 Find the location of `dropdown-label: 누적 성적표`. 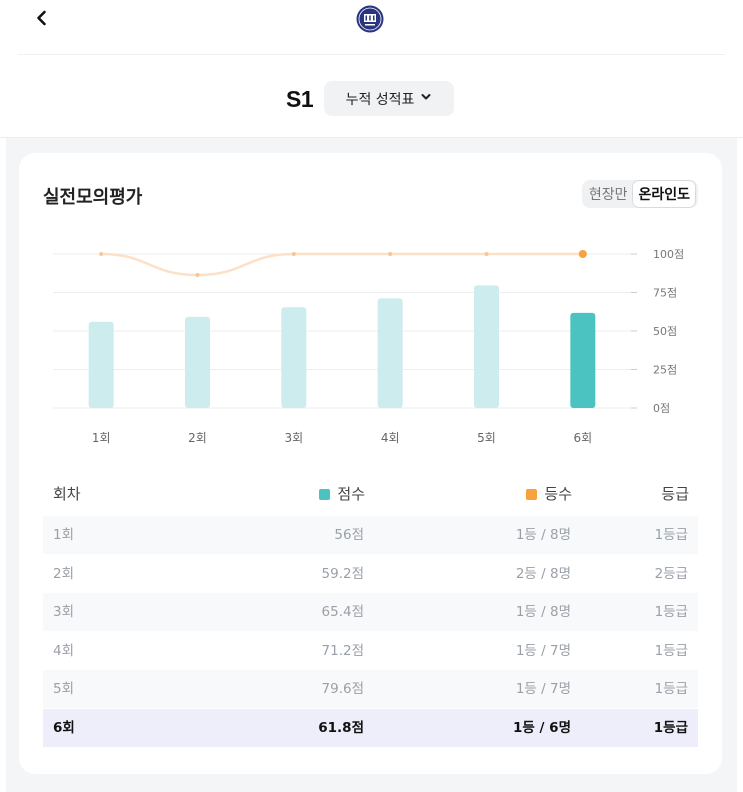

dropdown-label: 누적 성적표 is located at coordinates (380, 99).